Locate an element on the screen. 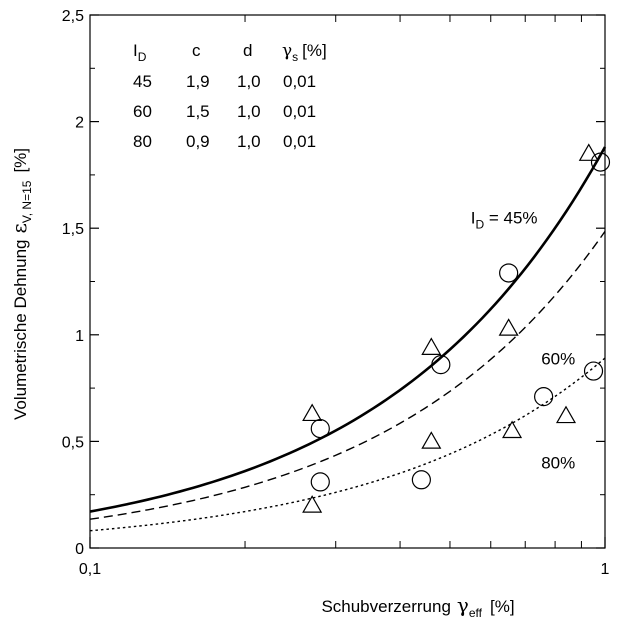 The width and height of the screenshot is (635, 621). table-row-2-d: 1,0 is located at coordinates (249, 111).